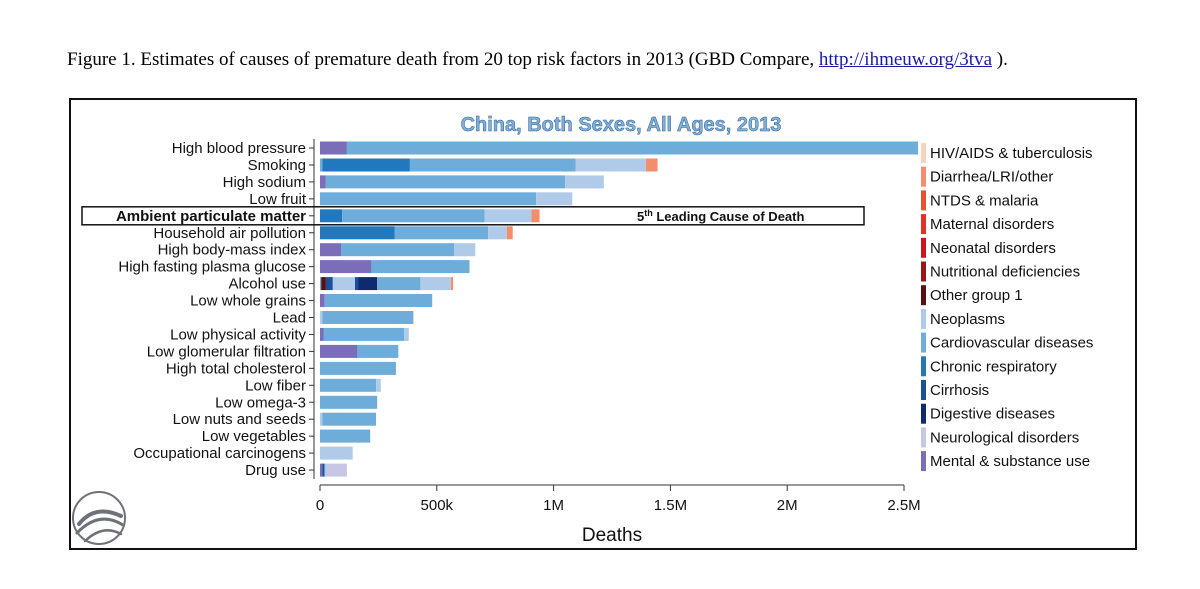 The image size is (1200, 589). What do you see at coordinates (991, 177) in the screenshot?
I see `legend-label: Diarrhea/LRI/other` at bounding box center [991, 177].